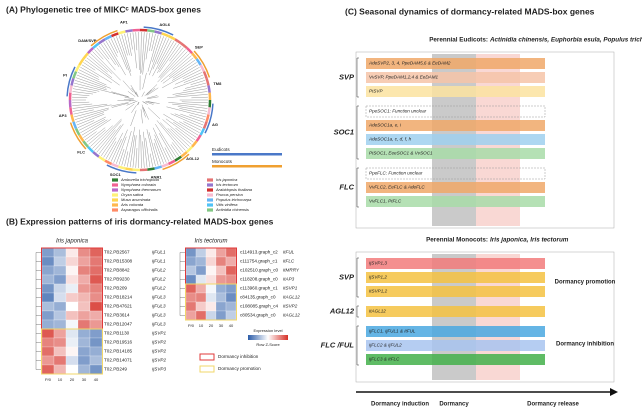 Image resolution: width=642 pixels, height=415 pixels. I want to click on row-id: T02.PB9230, so click(117, 279).